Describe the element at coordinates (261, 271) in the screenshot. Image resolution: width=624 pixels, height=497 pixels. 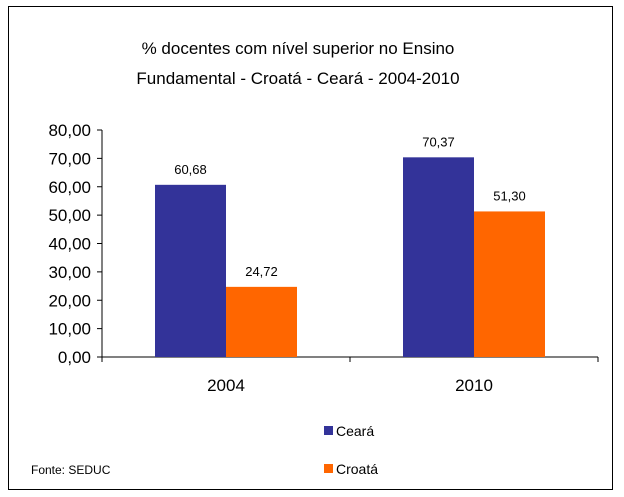
I see `data-label: 24,72` at that location.